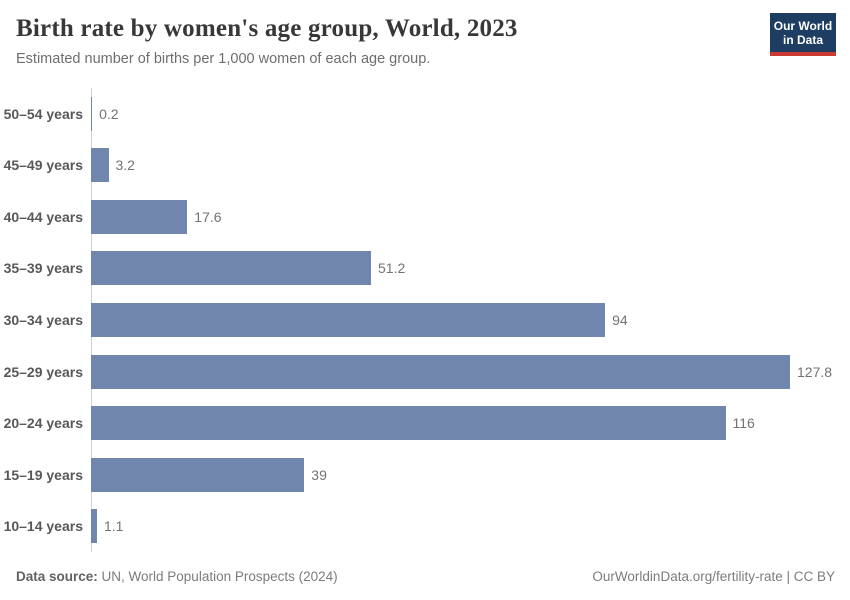 The image size is (850, 600). What do you see at coordinates (815, 371) in the screenshot?
I see `value-label: 127.8` at bounding box center [815, 371].